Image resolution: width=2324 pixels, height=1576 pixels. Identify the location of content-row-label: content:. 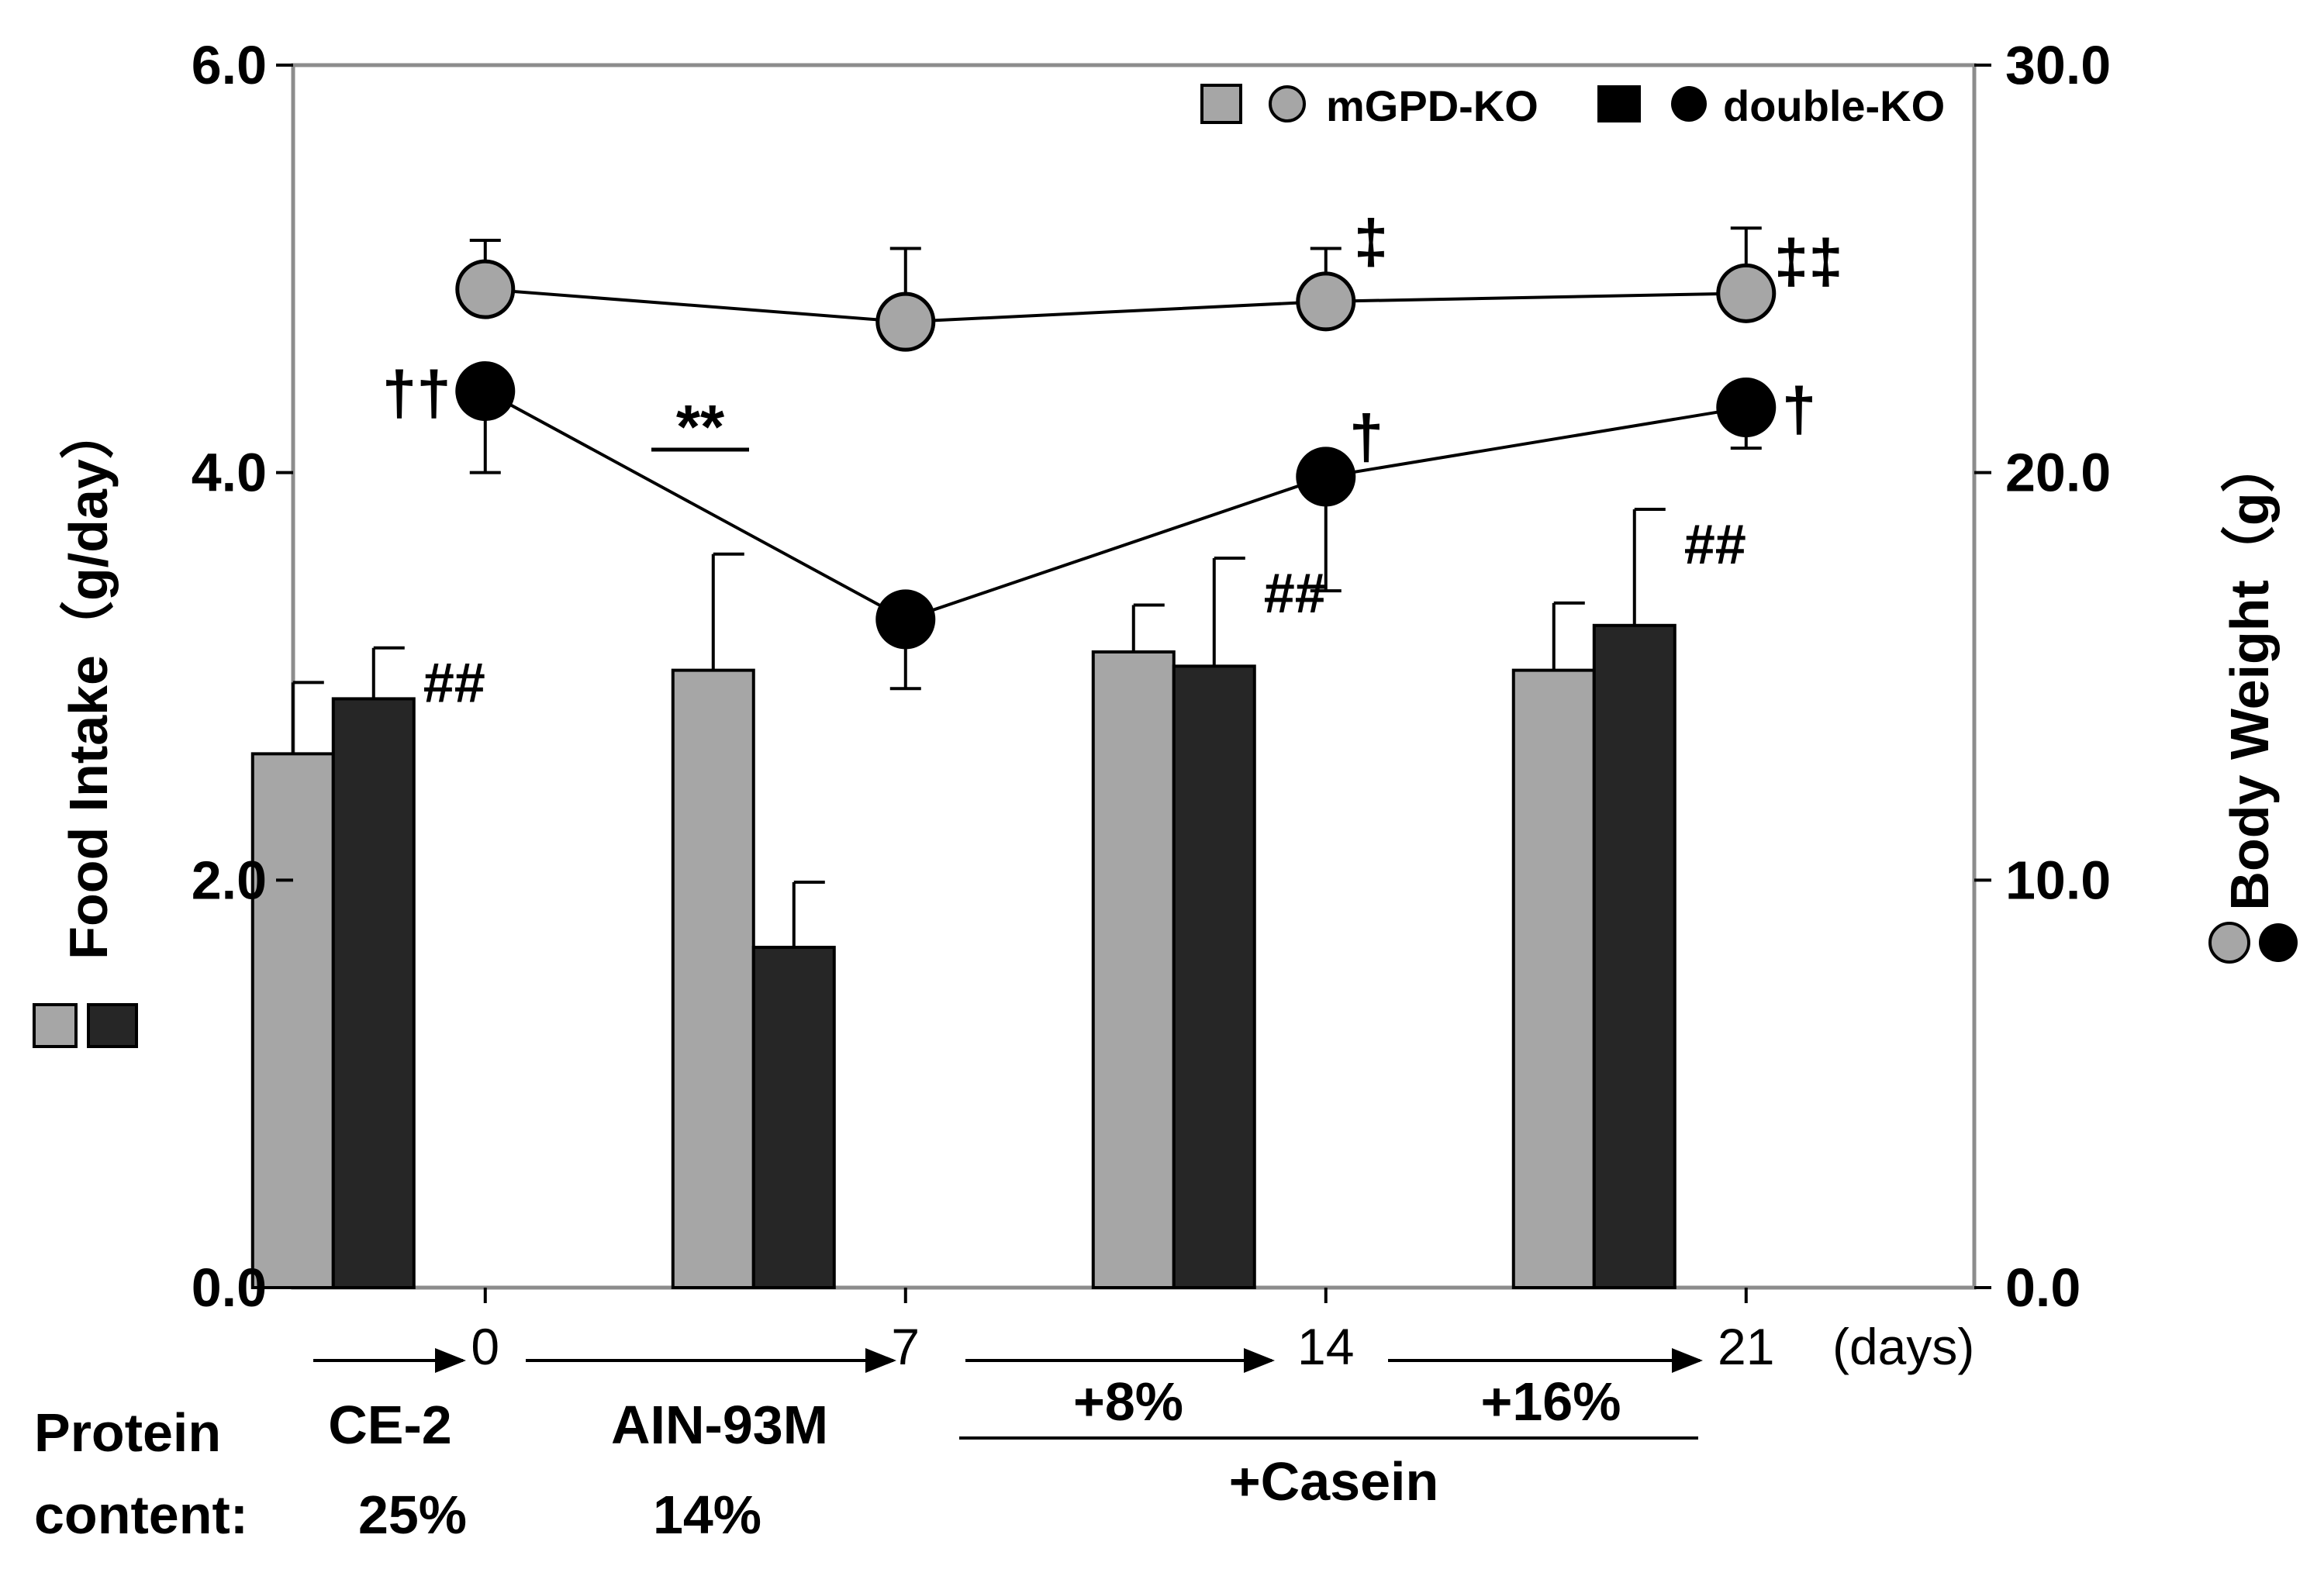
(141, 1515).